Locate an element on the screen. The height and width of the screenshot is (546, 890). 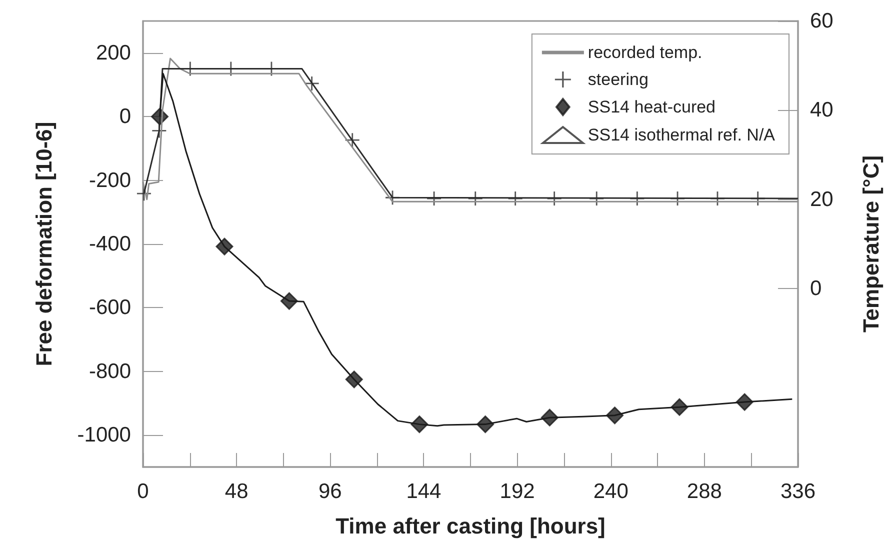
y-tick-label: -400 is located at coordinates (109, 244).